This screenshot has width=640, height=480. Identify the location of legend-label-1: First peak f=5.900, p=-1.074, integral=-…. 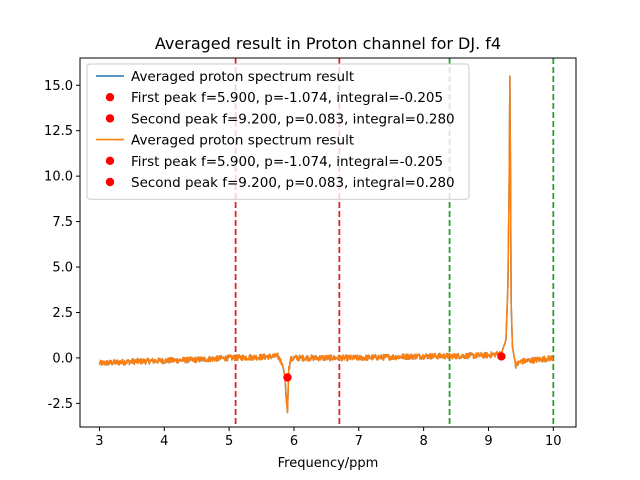
(287, 98).